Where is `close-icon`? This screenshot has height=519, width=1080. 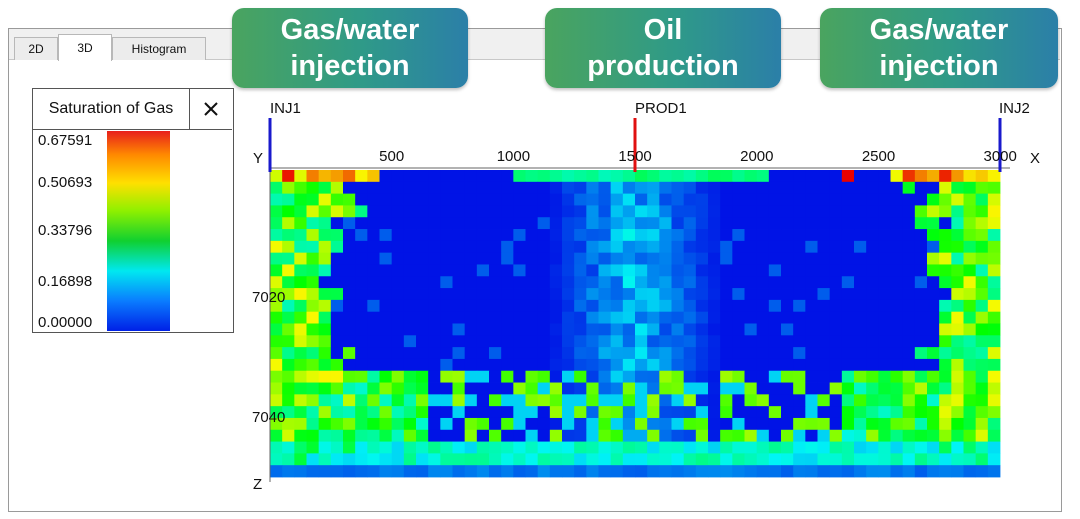 close-icon is located at coordinates (211, 109).